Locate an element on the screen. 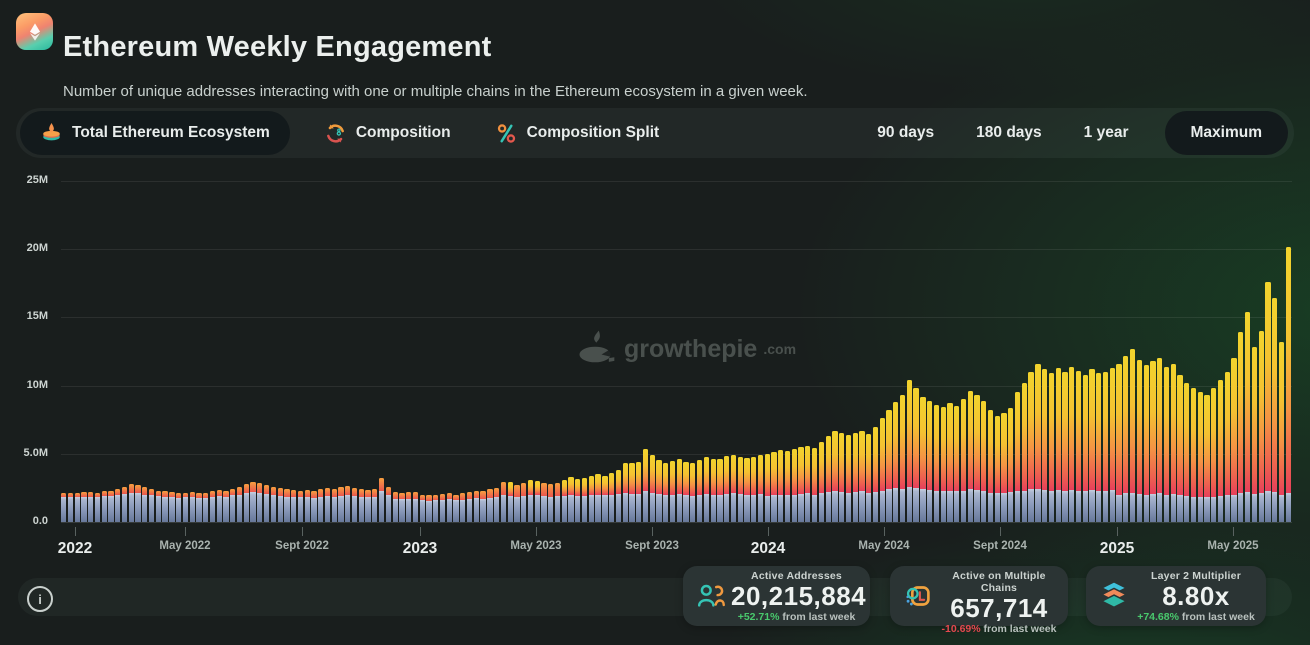 Image resolution: width=1310 pixels, height=645 pixels. tab-composition-split: Composition Split is located at coordinates (577, 133).